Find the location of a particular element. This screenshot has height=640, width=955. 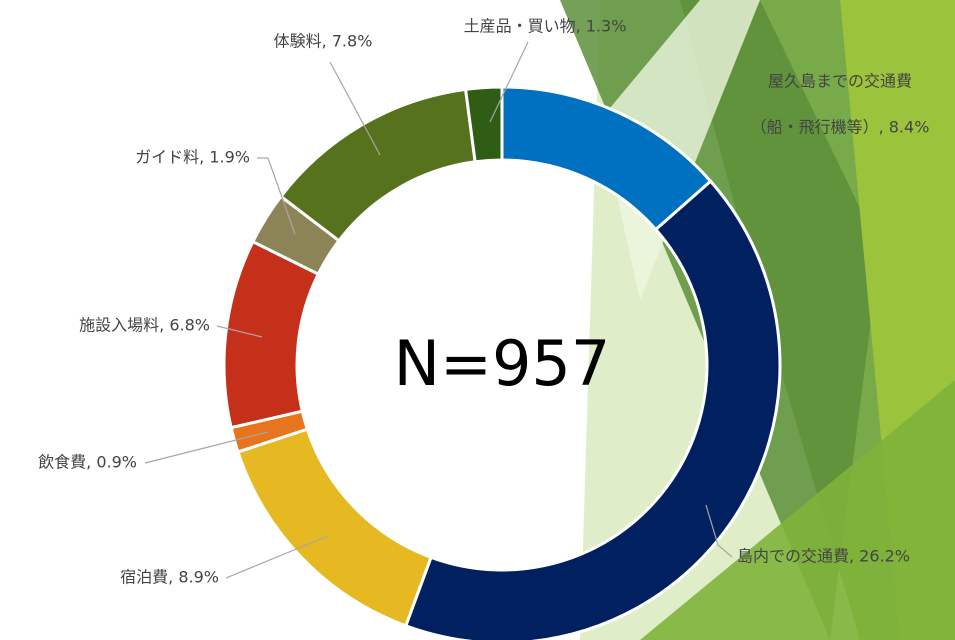

data-label: （船・飛行機等）, 8.4% is located at coordinates (840, 127).